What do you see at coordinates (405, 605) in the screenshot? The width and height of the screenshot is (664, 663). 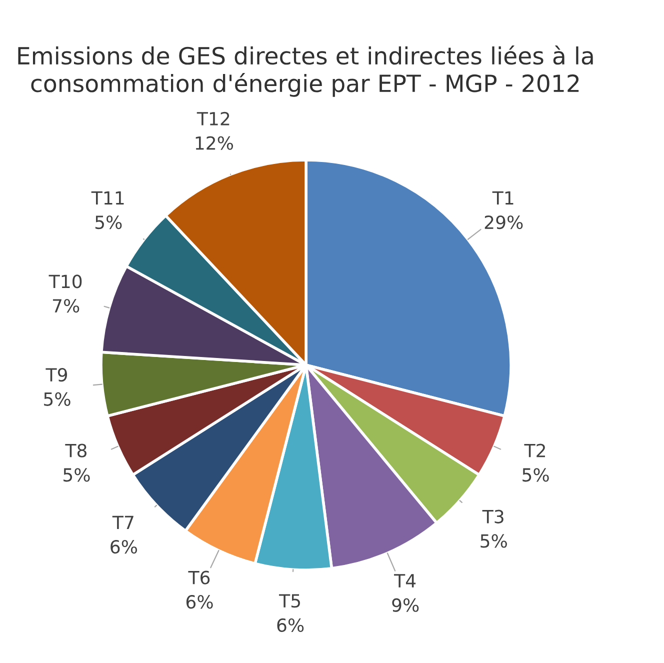 I see `data-label: 9%` at bounding box center [405, 605].